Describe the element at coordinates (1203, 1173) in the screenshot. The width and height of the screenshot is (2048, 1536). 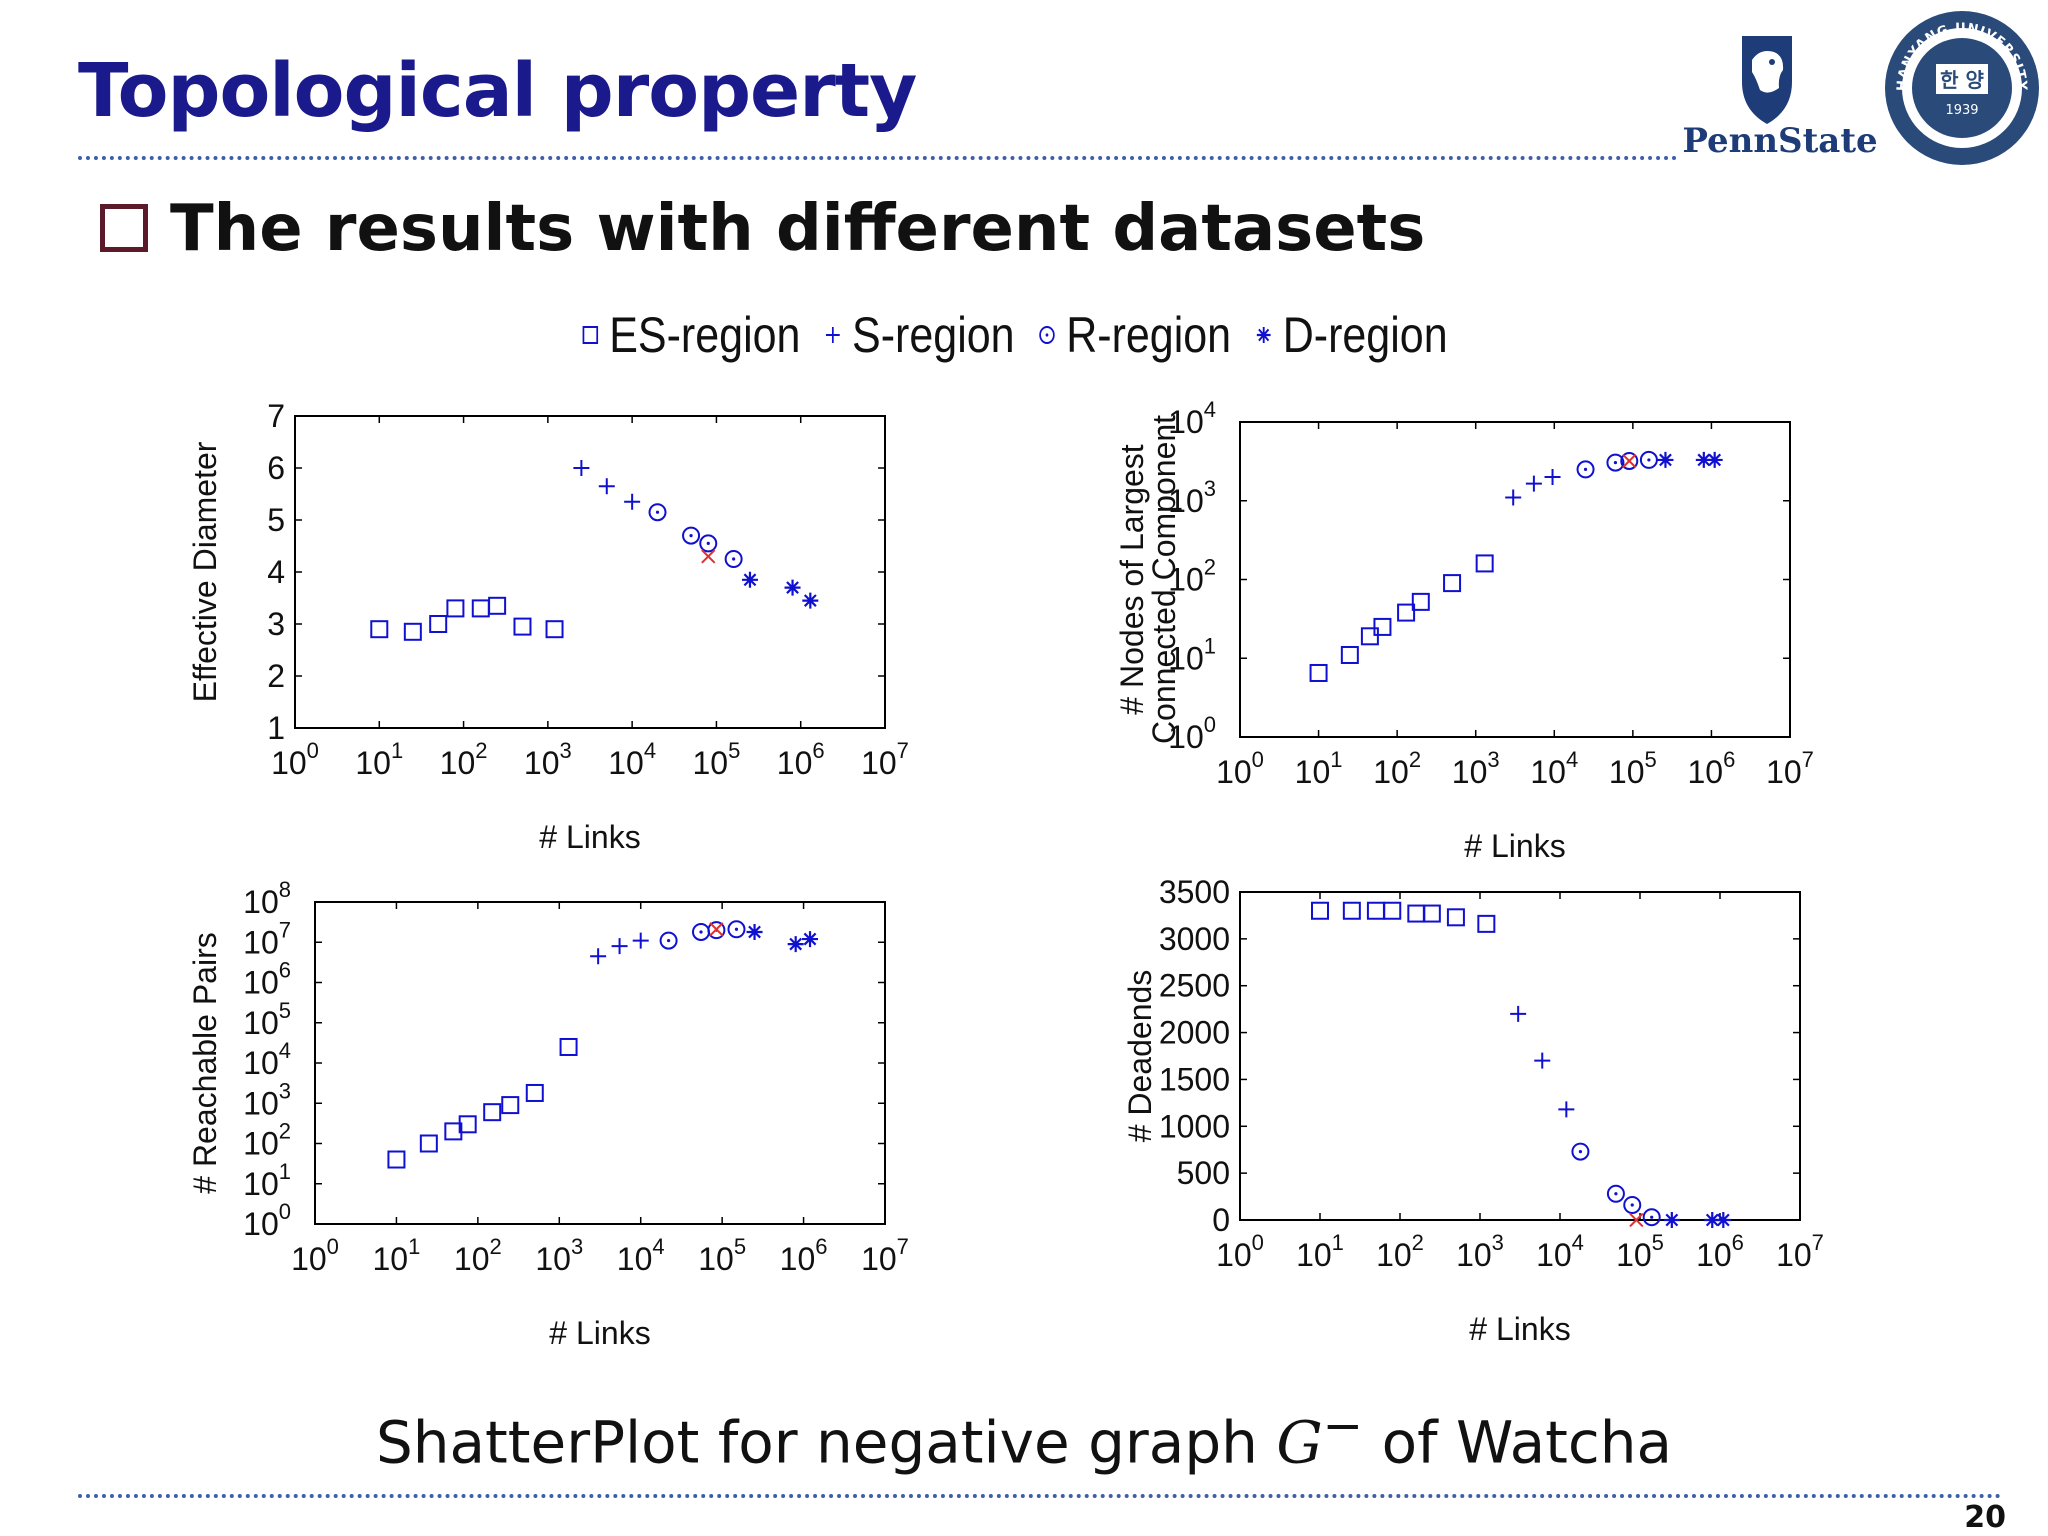
I see `y-tick-label: 500` at that location.